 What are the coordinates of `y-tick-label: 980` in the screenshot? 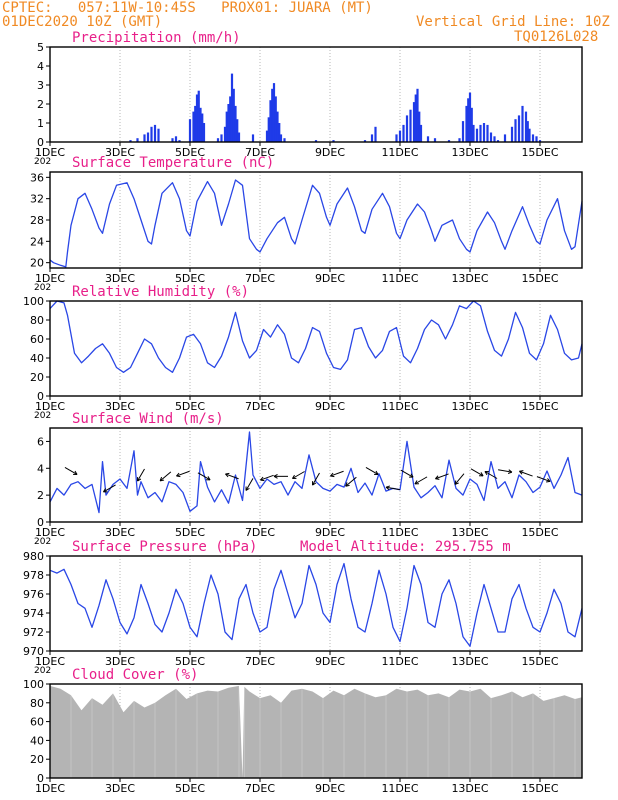 It's located at (33, 556).